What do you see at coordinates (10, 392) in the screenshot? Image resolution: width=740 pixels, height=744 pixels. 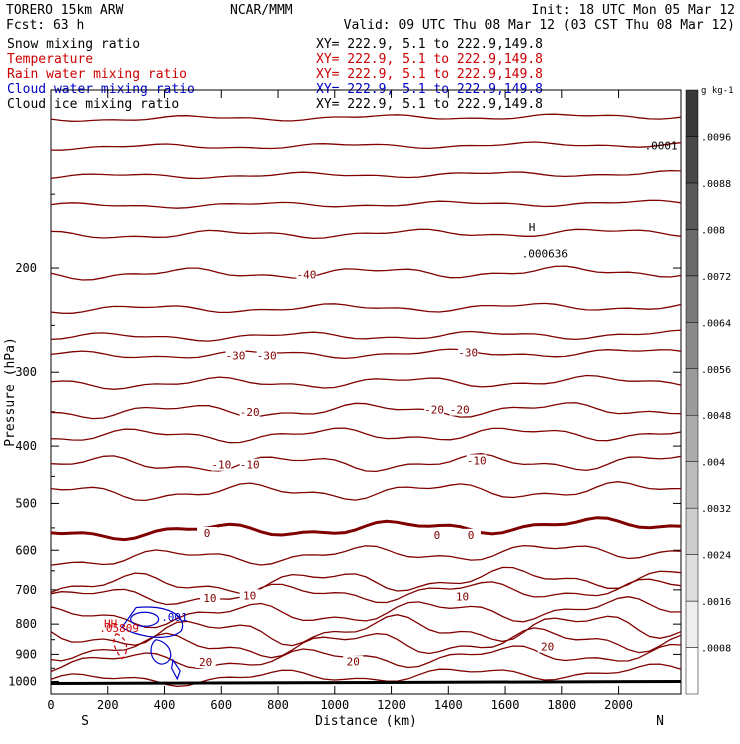 I see `y-axis-label: Pressure (hPa)` at bounding box center [10, 392].